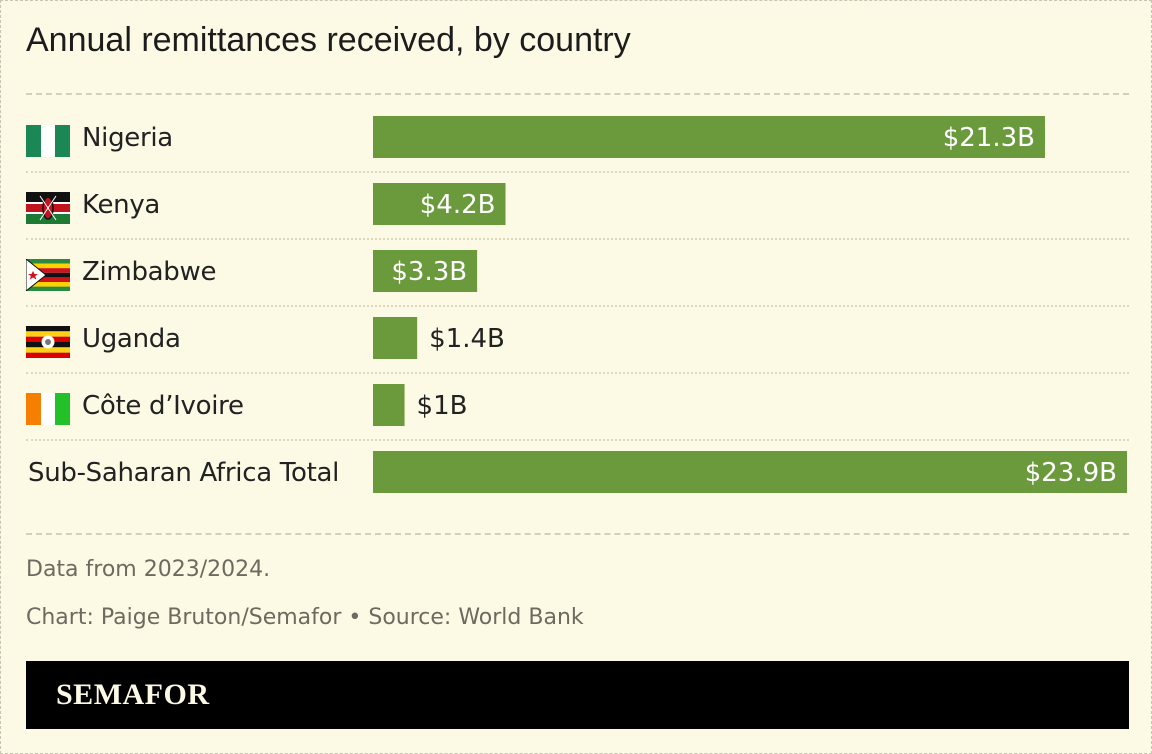  What do you see at coordinates (48, 141) in the screenshot?
I see `nigeria-flag-icon` at bounding box center [48, 141].